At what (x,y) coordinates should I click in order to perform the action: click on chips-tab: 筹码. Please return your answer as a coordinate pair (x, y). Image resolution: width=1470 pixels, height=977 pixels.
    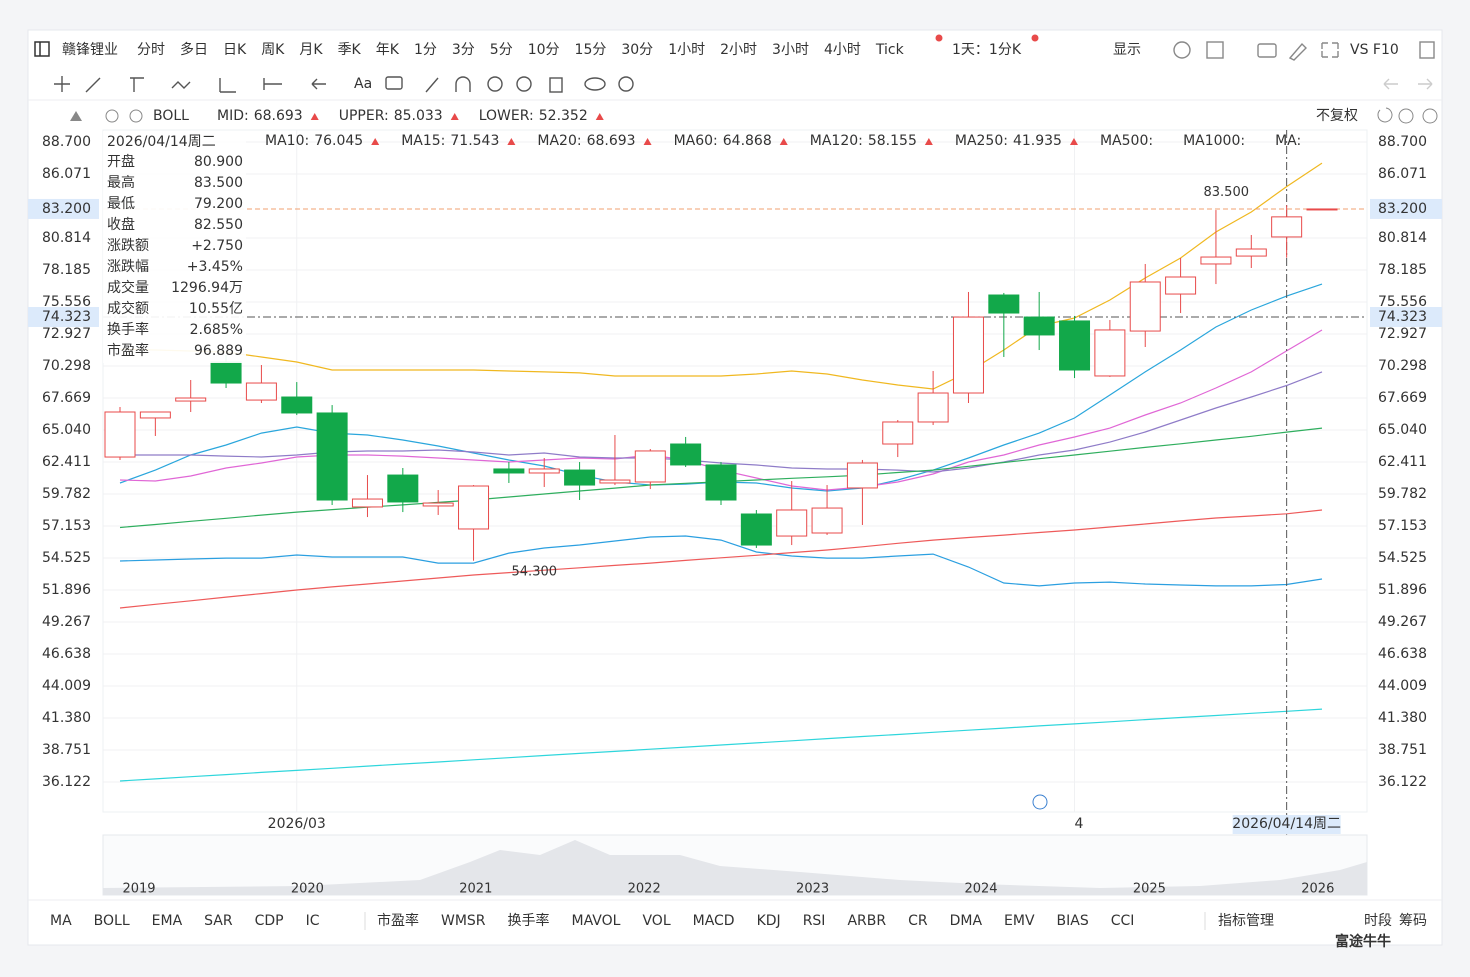
    Looking at the image, I should click on (1413, 920).